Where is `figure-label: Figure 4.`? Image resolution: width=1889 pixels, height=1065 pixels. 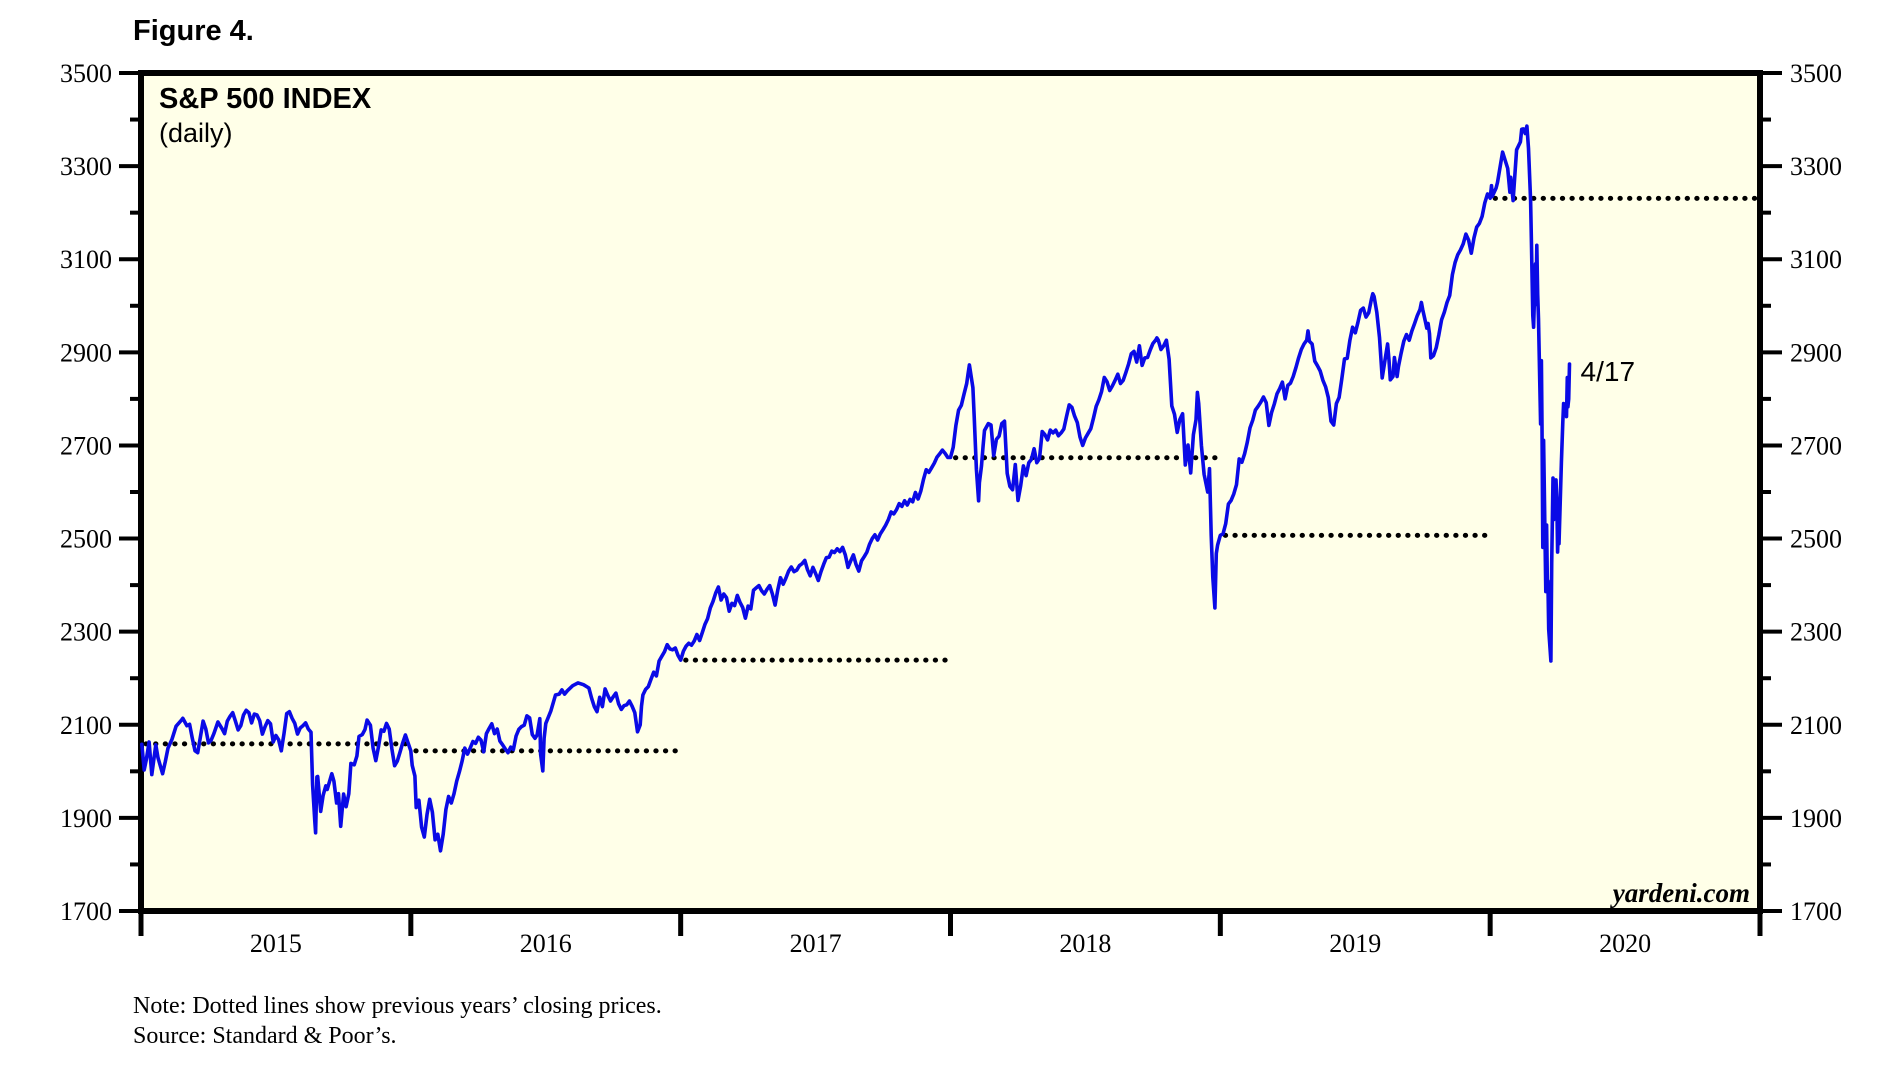 figure-label: Figure 4. is located at coordinates (193, 31).